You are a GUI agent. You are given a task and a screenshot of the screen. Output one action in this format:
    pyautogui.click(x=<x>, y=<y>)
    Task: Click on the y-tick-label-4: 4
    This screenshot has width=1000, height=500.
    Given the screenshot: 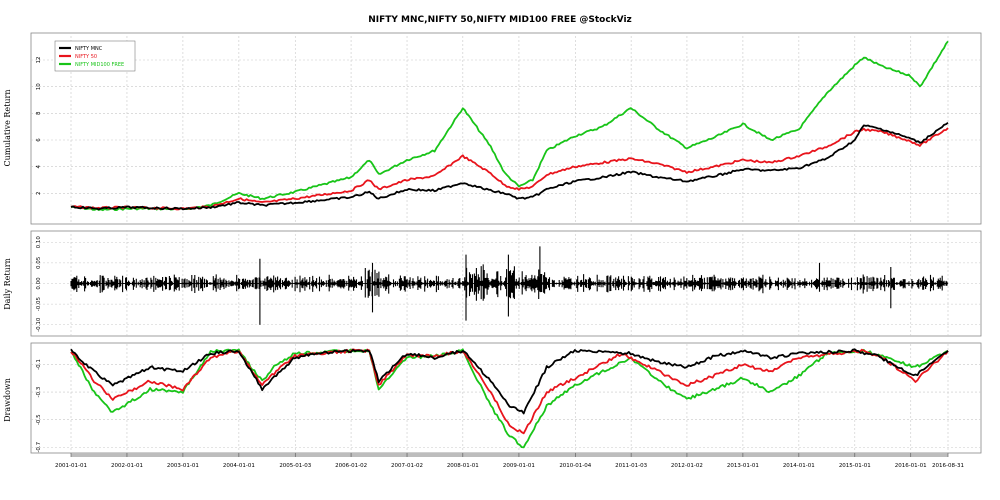 What is the action you would take?
    pyautogui.click(x=39, y=166)
    